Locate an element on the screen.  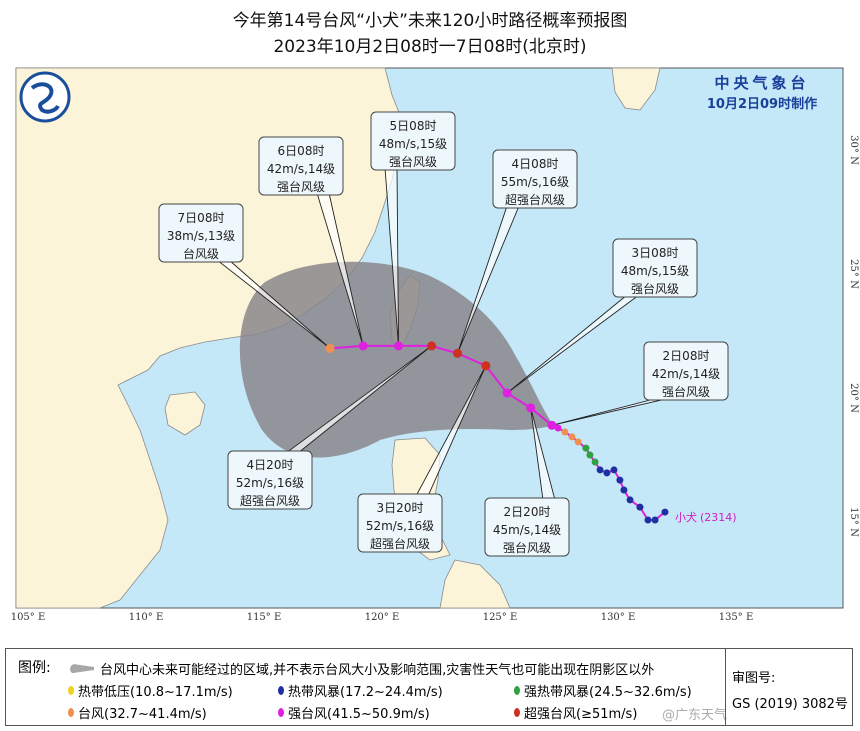
lon-label: 110° E is located at coordinates (146, 617).